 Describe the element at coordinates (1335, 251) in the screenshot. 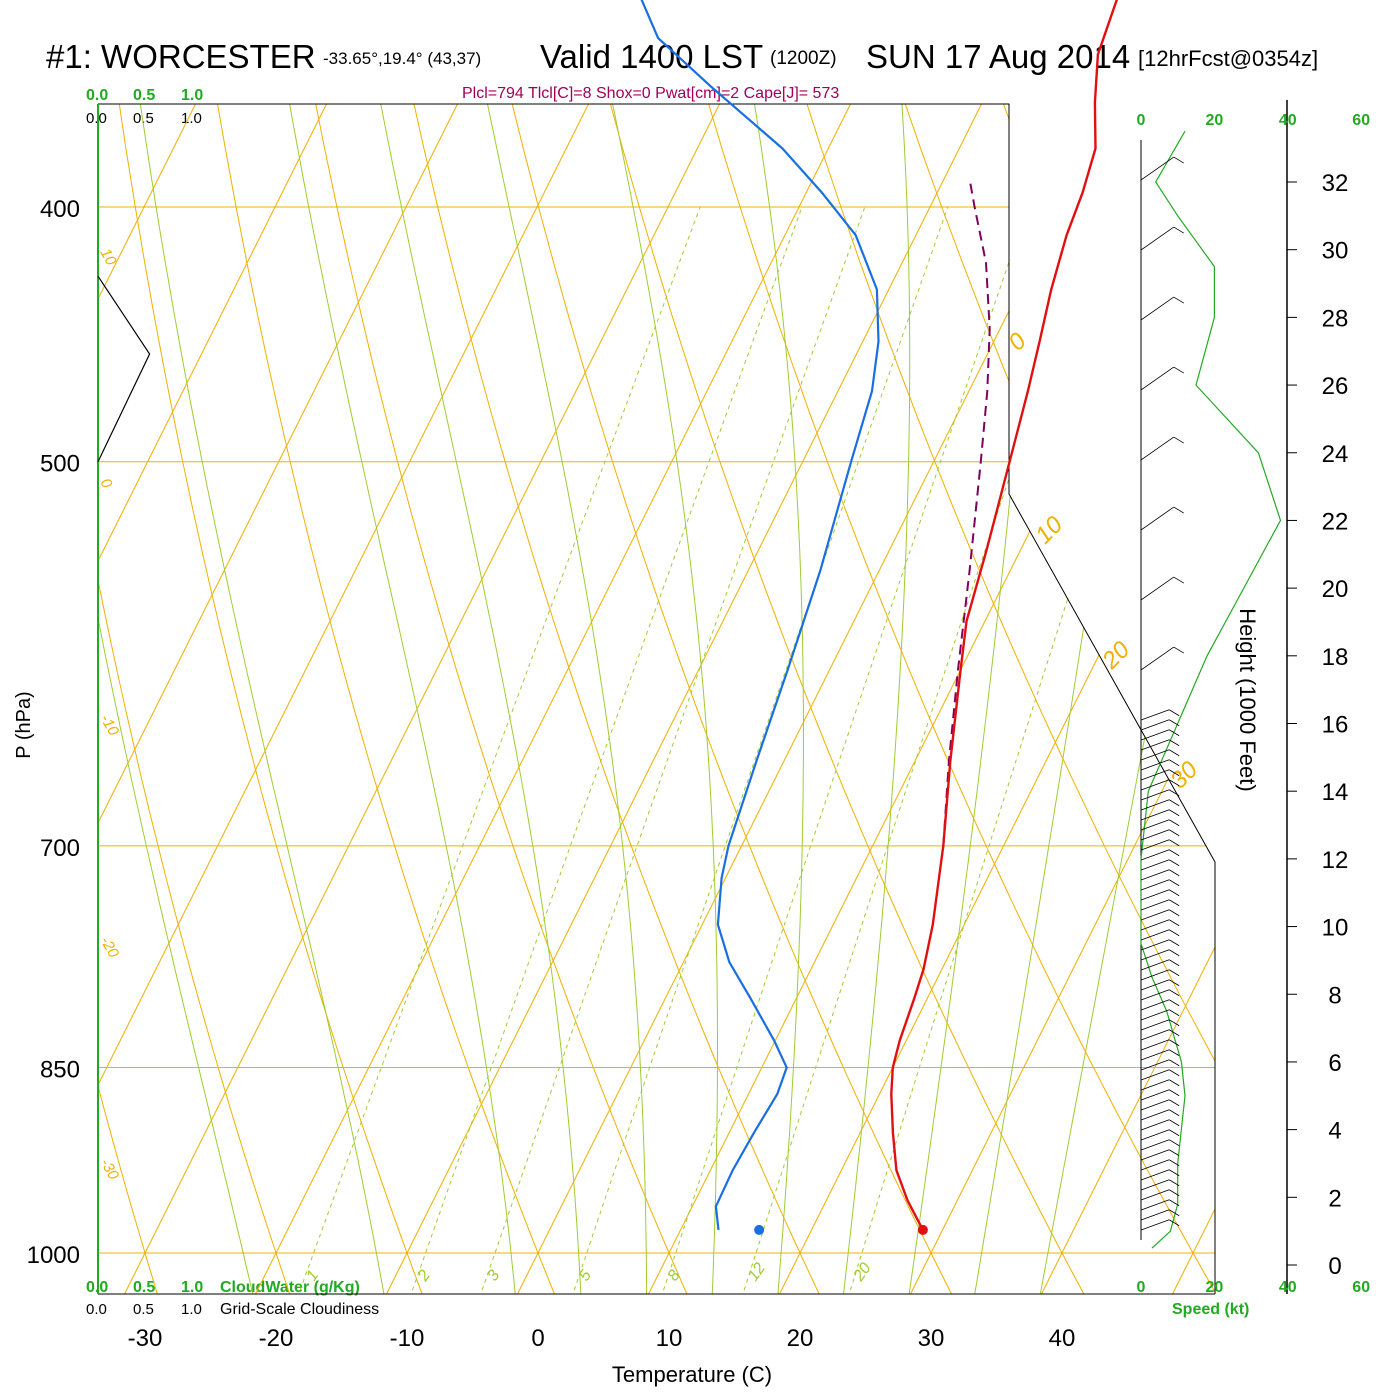

I see `height-tick-label: 30` at that location.